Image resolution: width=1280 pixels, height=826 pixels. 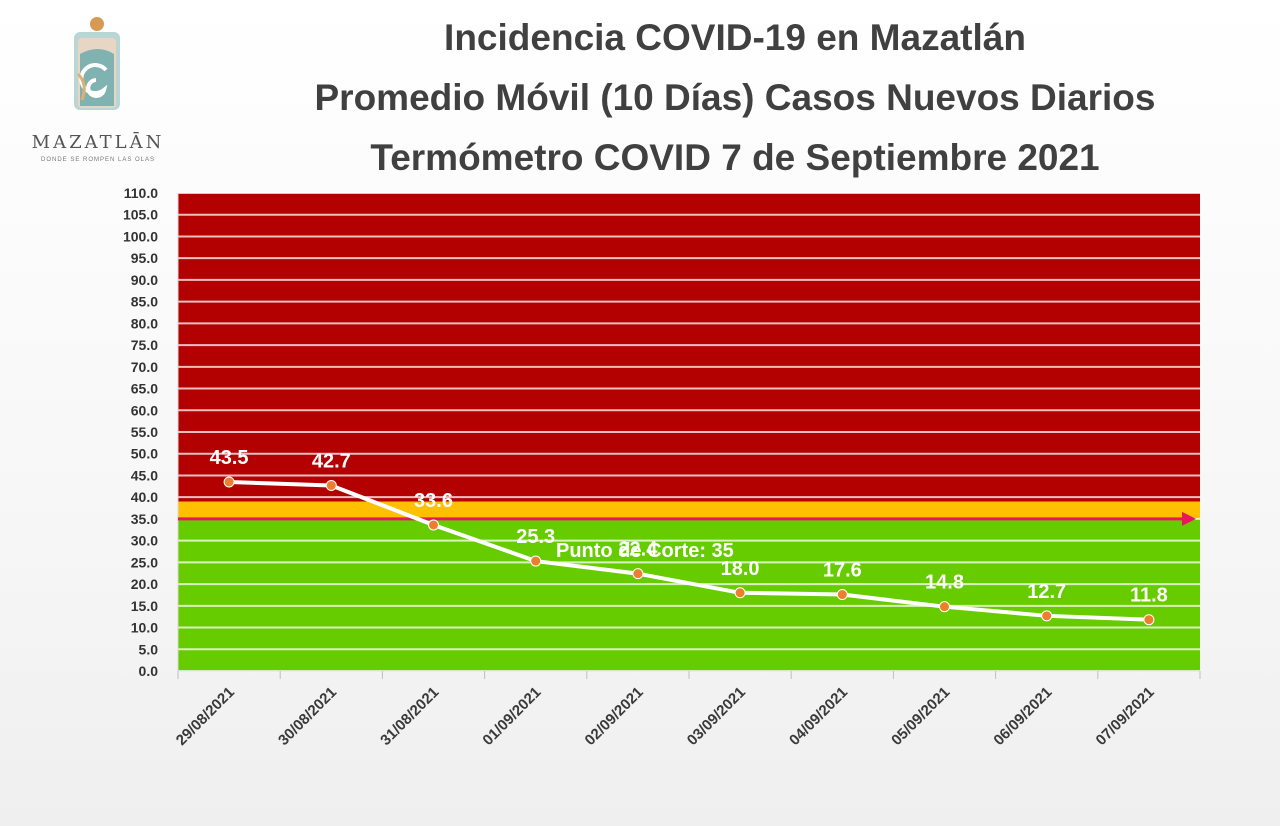 What do you see at coordinates (144, 584) in the screenshot?
I see `y-tick-label: 20.0` at bounding box center [144, 584].